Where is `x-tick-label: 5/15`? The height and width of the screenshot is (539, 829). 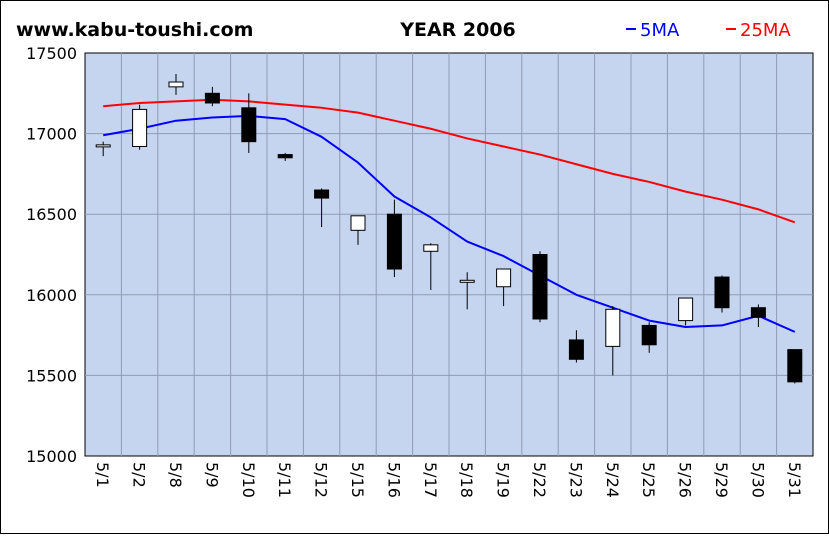 x-tick-label: 5/15 is located at coordinates (357, 480).